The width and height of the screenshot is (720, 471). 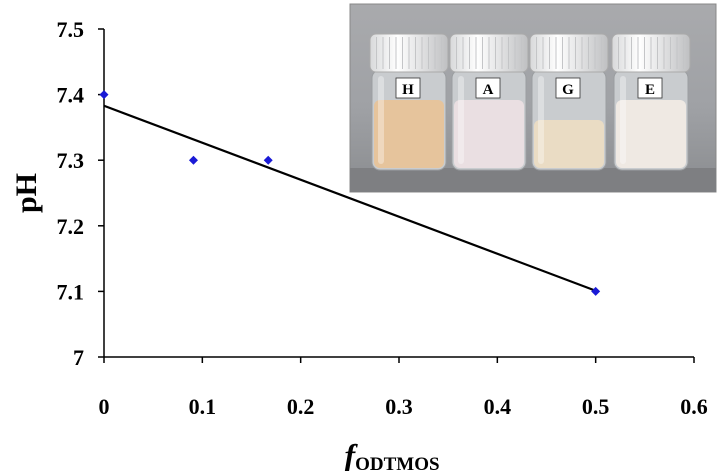 I want to click on vial-e: E, so click(x=651, y=102).